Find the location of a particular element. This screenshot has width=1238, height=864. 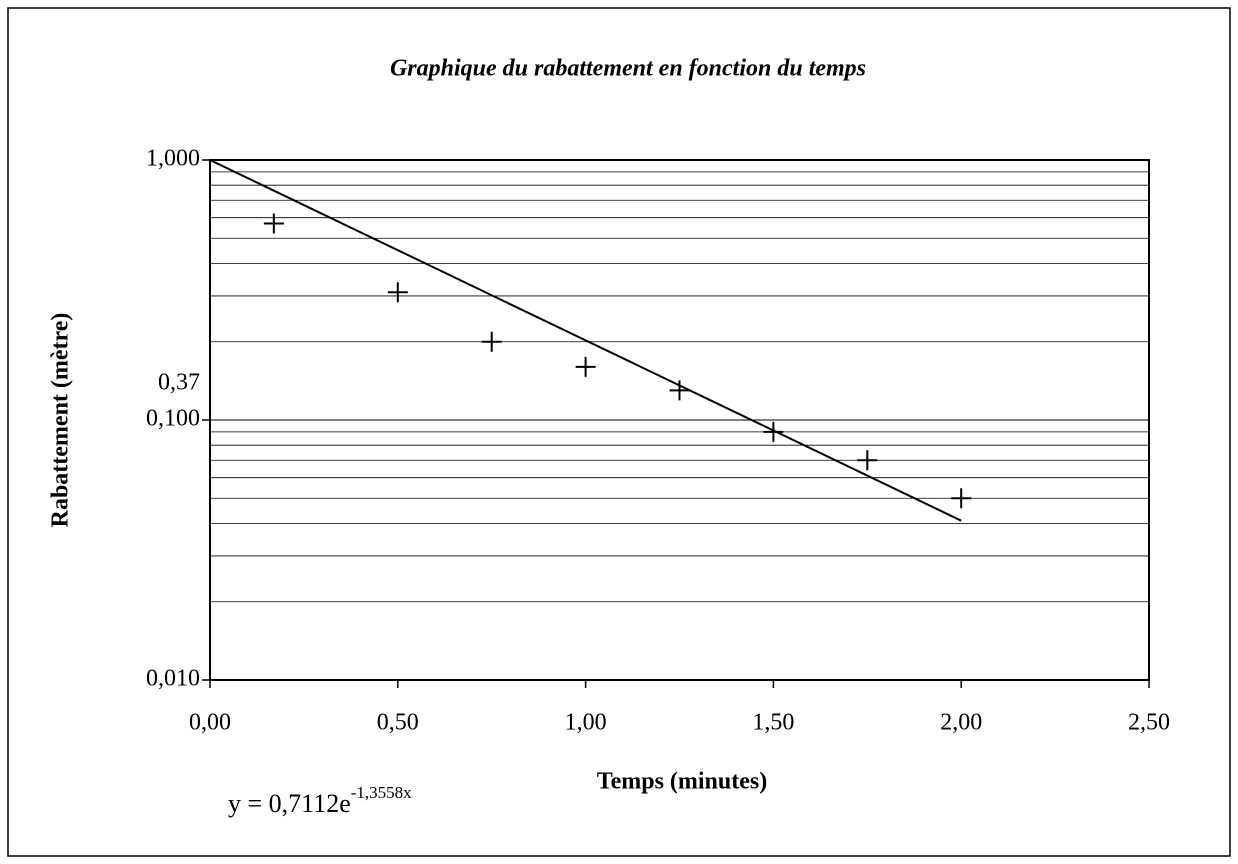

x-tick-label: 1,00 is located at coordinates (586, 723).